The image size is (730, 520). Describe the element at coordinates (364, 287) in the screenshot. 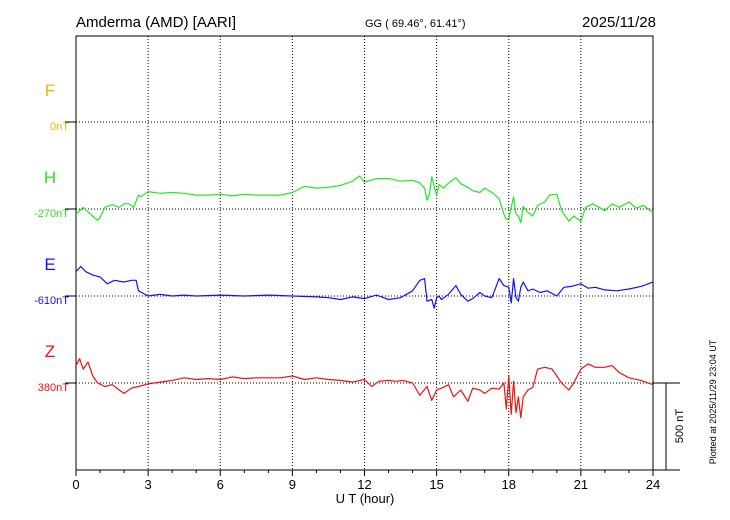

I see `trace-e` at that location.